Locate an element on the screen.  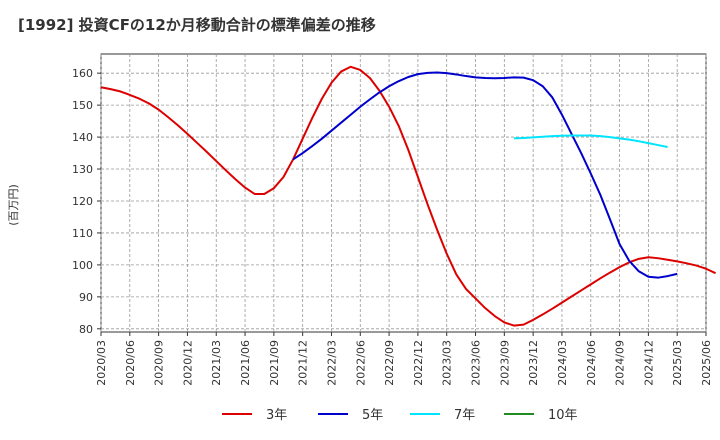
x-tick-label: 2023/09 is located at coordinates (504, 363).